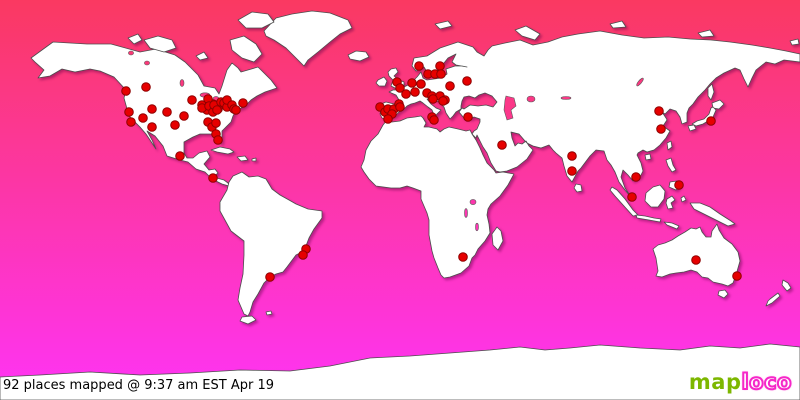  I want to click on land-taiwan, so click(669, 145).